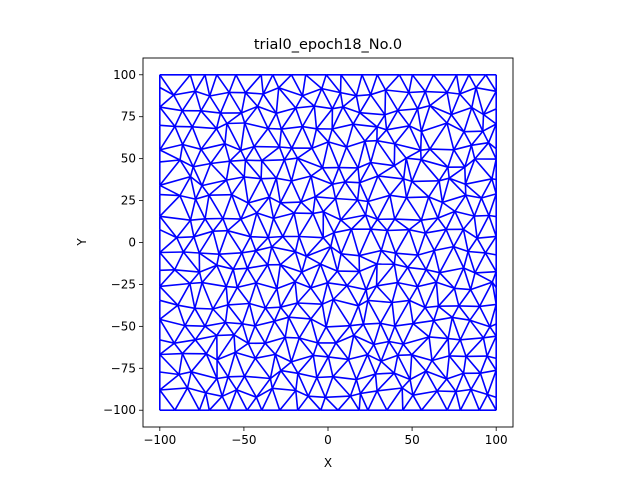 The width and height of the screenshot is (640, 480). What do you see at coordinates (132, 243) in the screenshot?
I see `y-tick-label: 0` at bounding box center [132, 243].